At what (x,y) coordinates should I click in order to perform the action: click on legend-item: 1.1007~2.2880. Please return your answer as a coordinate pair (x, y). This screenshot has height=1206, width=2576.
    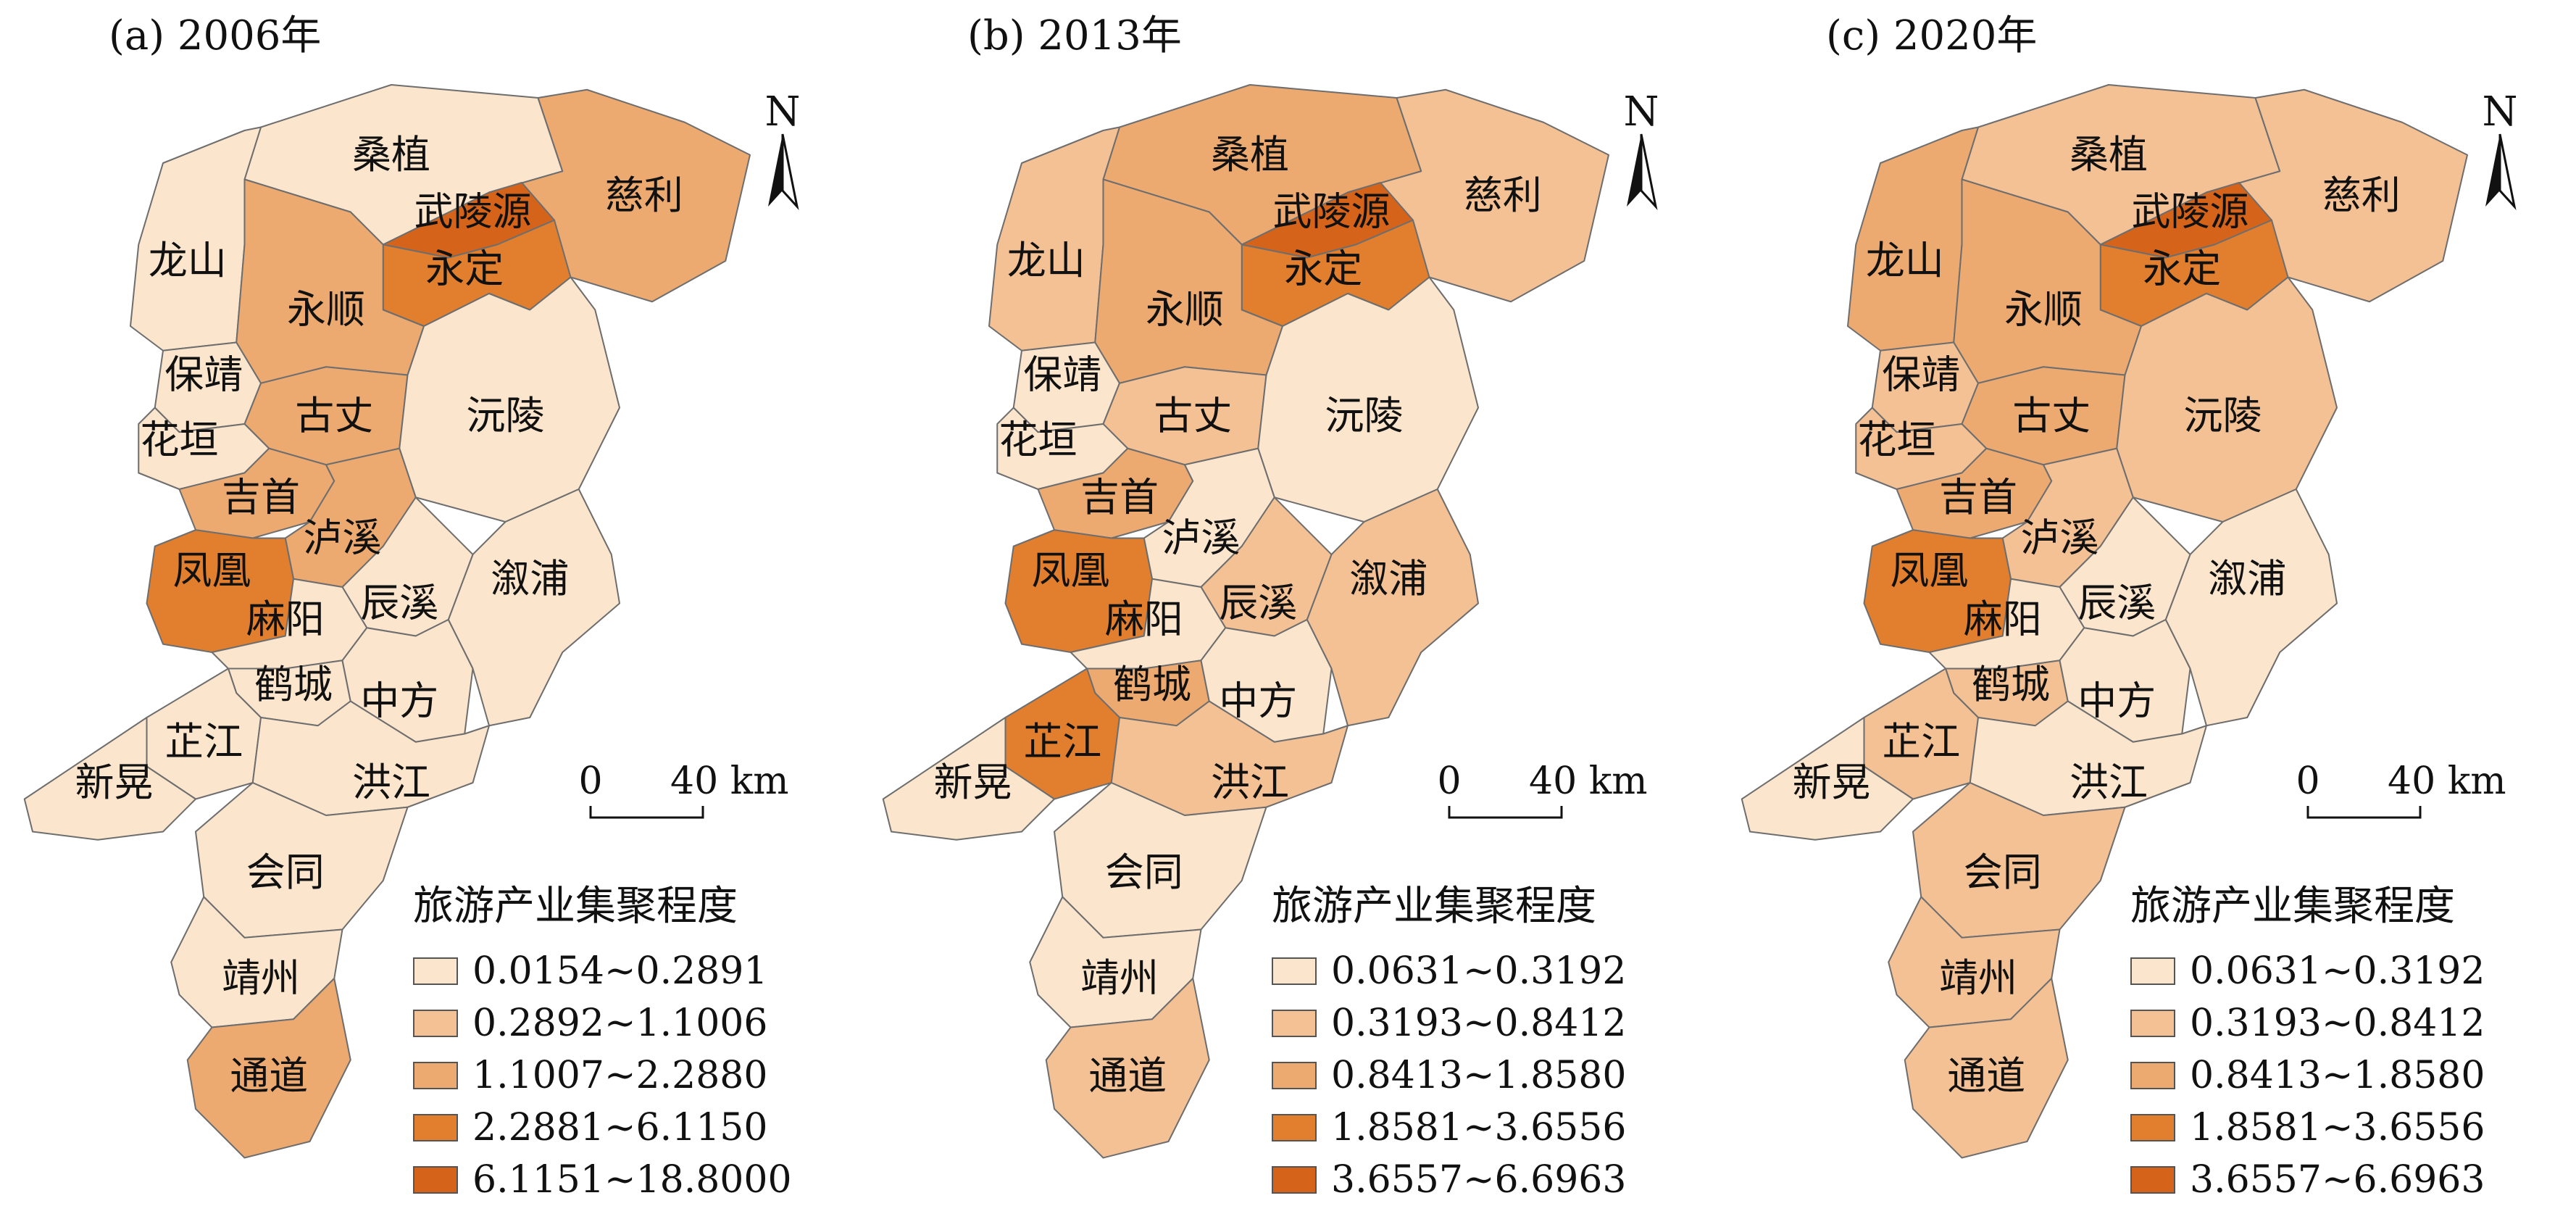
    Looking at the image, I should click on (630, 1075).